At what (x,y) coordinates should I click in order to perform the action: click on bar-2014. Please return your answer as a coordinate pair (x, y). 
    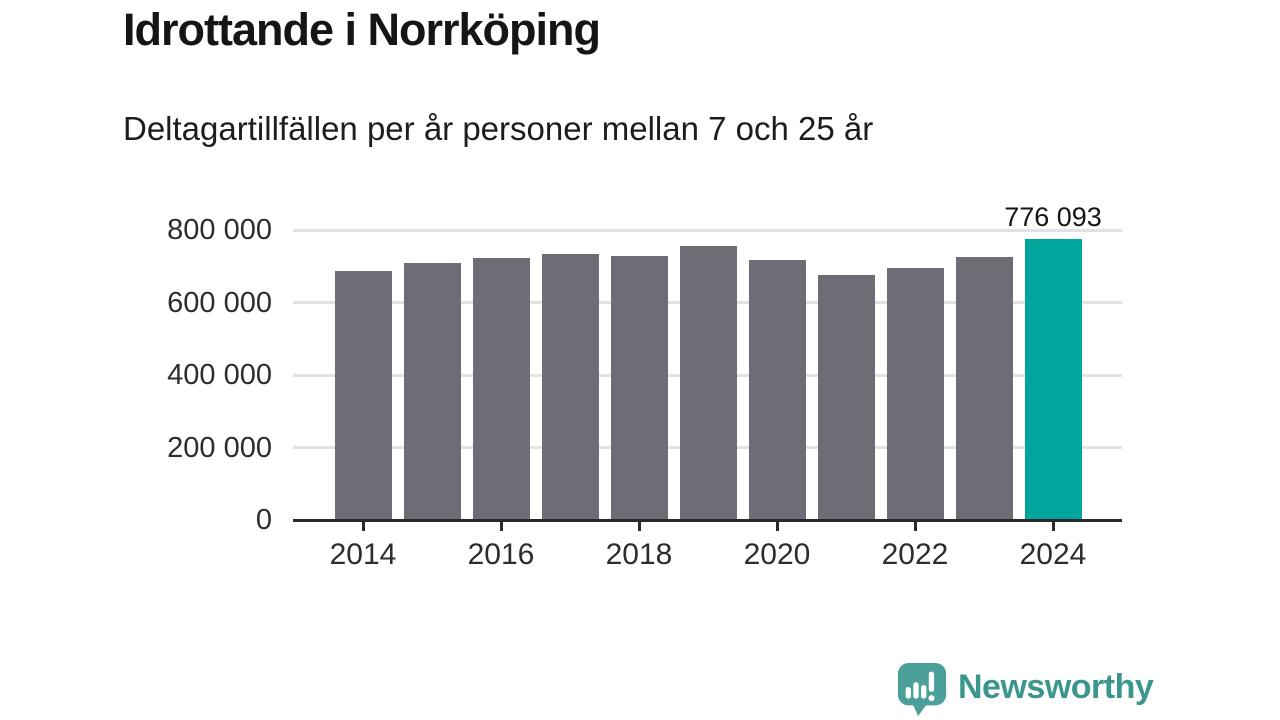
    Looking at the image, I should click on (363, 395).